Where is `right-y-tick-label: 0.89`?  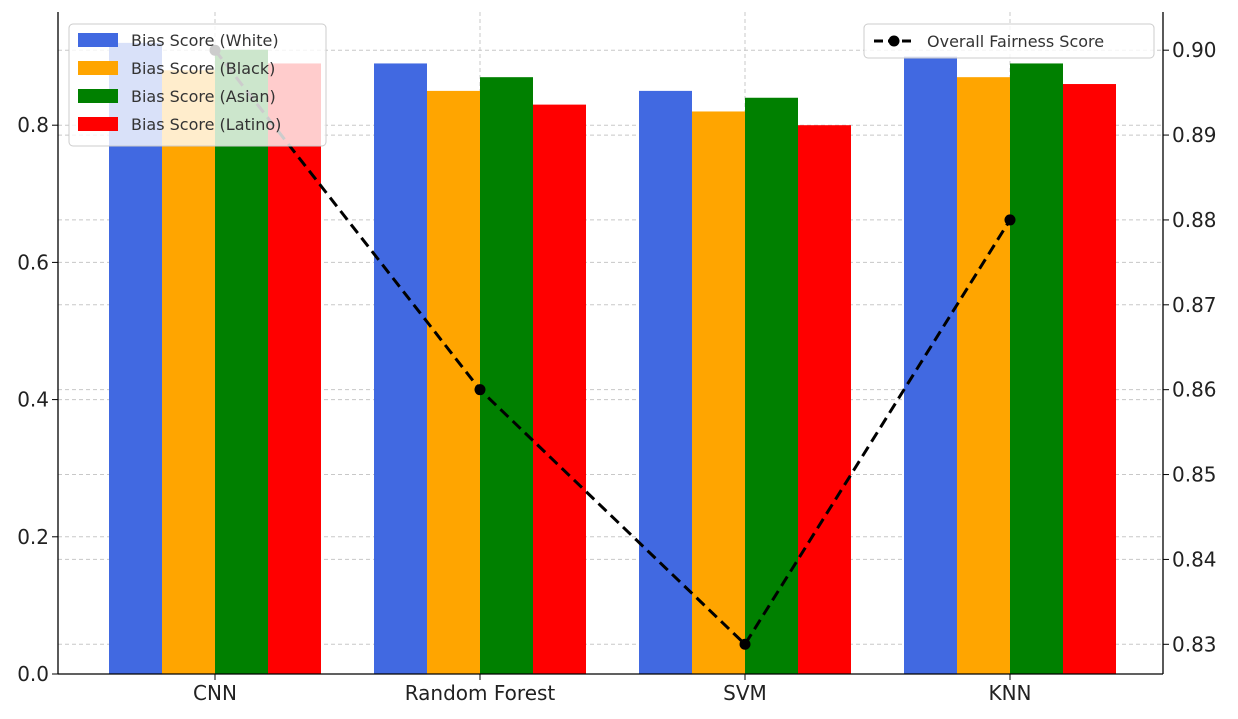 right-y-tick-label: 0.89 is located at coordinates (1194, 135).